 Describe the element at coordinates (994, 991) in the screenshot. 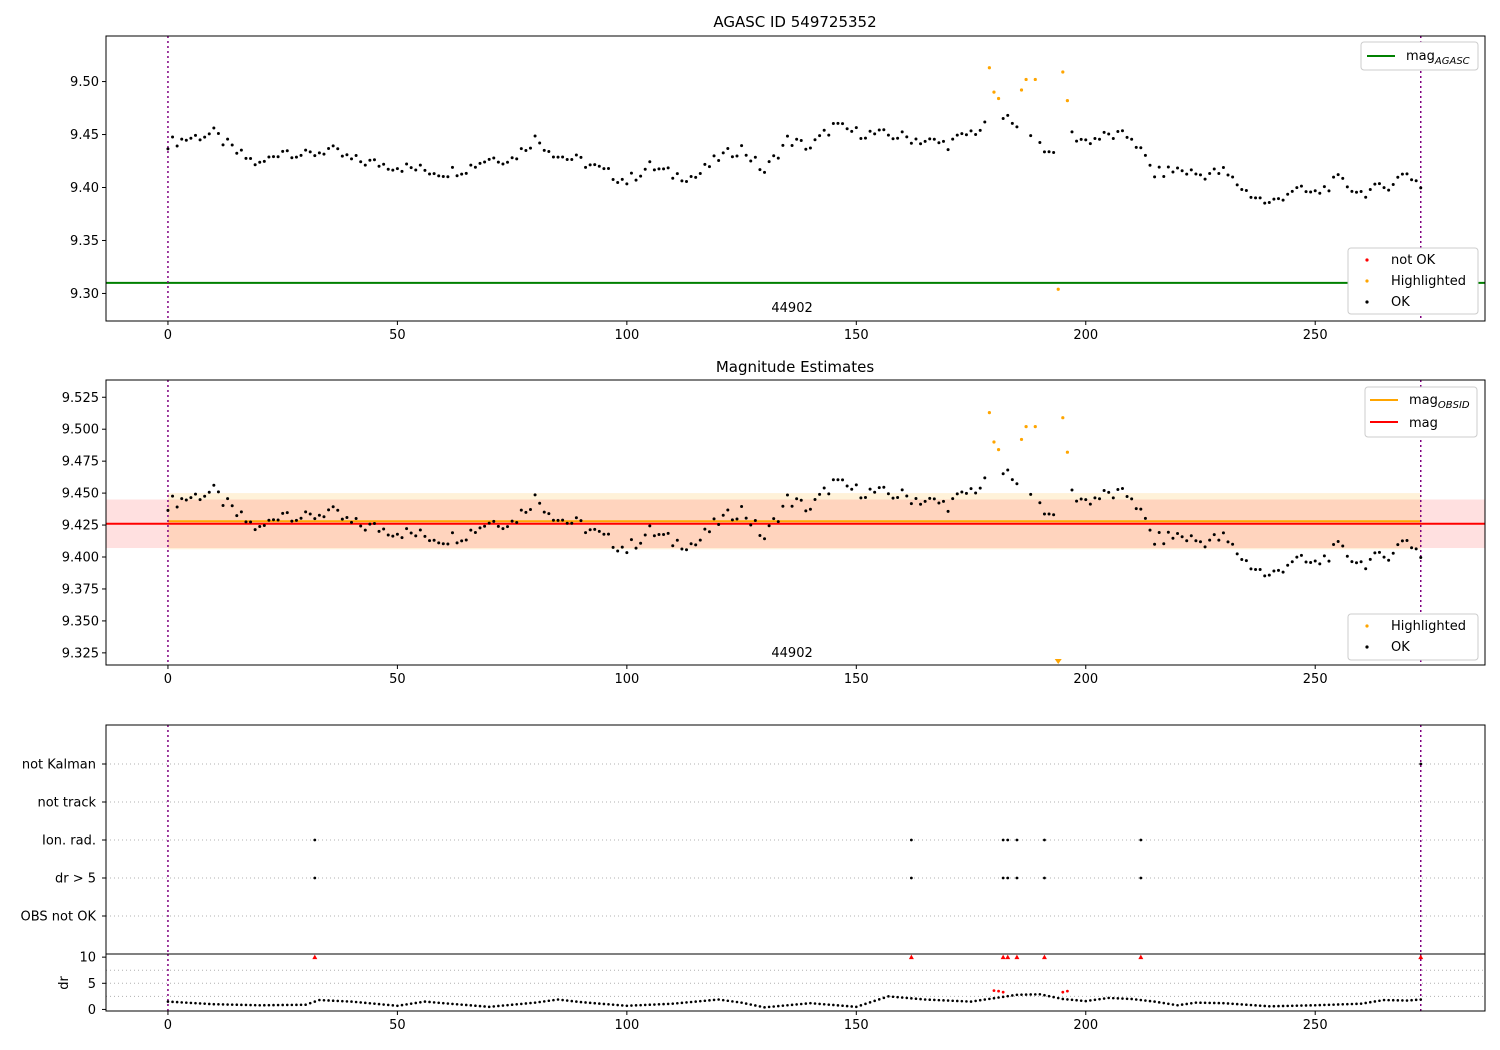

I see `dr-highlighted-point` at that location.